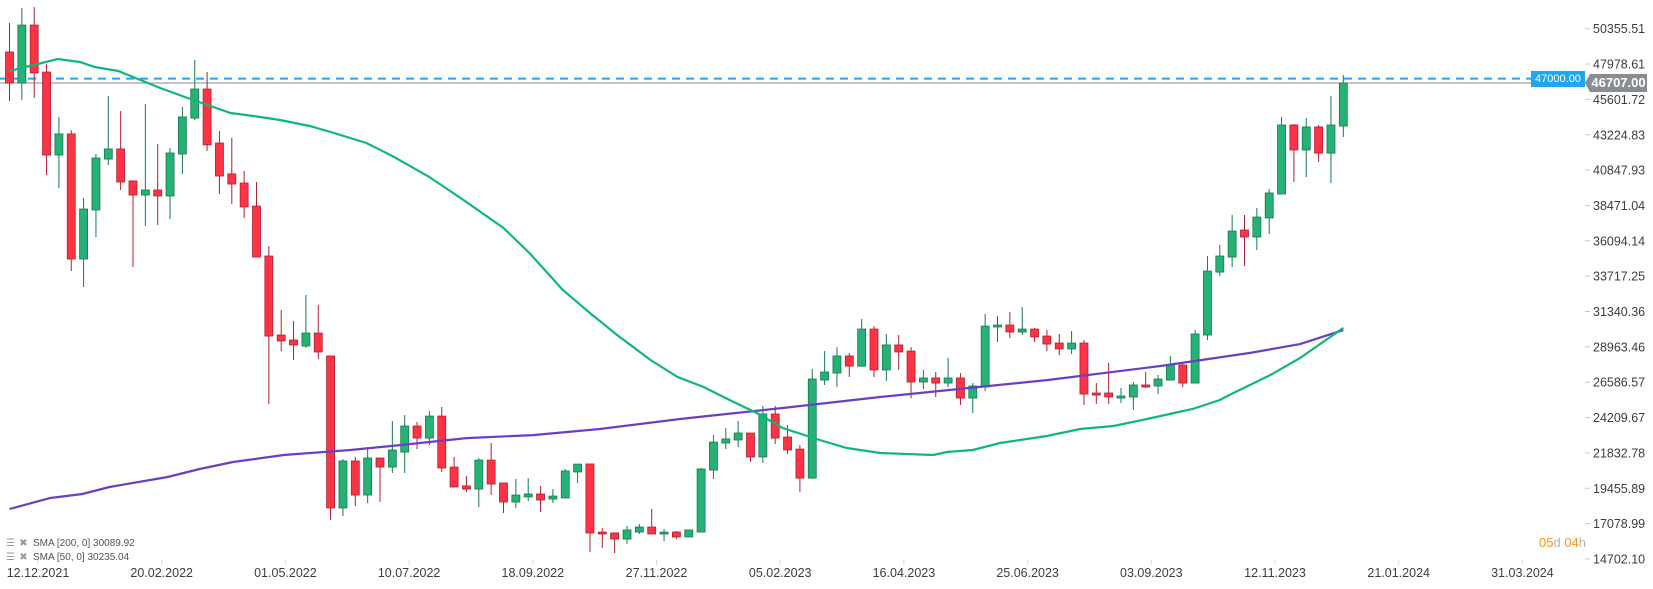 This screenshot has height=589, width=1653. Describe the element at coordinates (1619, 524) in the screenshot. I see `price-tick-label: 17078.99` at that location.